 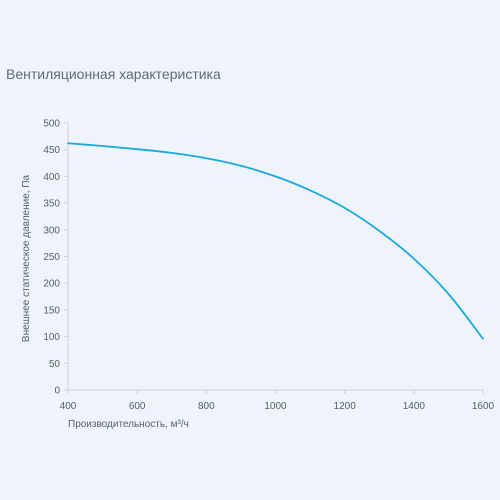 I want to click on y-tick-label: 500, so click(x=51, y=124).